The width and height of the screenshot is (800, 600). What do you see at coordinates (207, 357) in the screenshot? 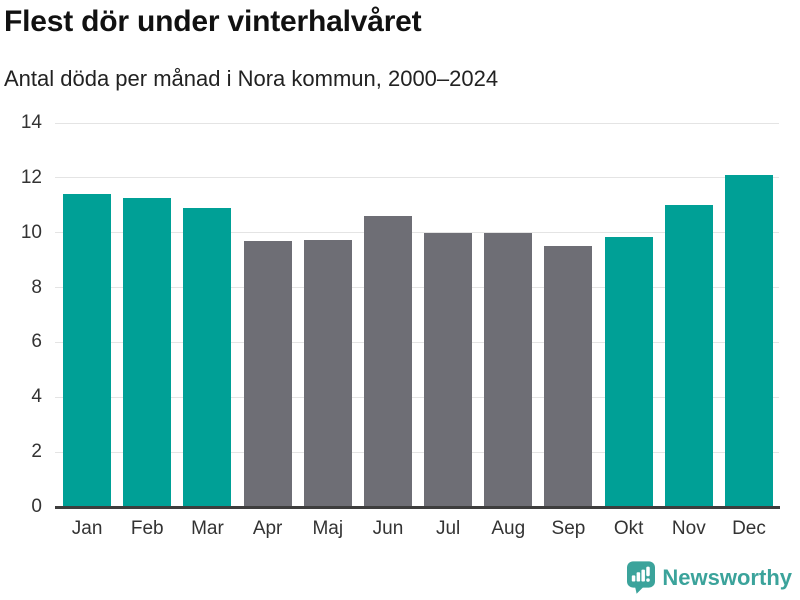
I see `bar-mar` at bounding box center [207, 357].